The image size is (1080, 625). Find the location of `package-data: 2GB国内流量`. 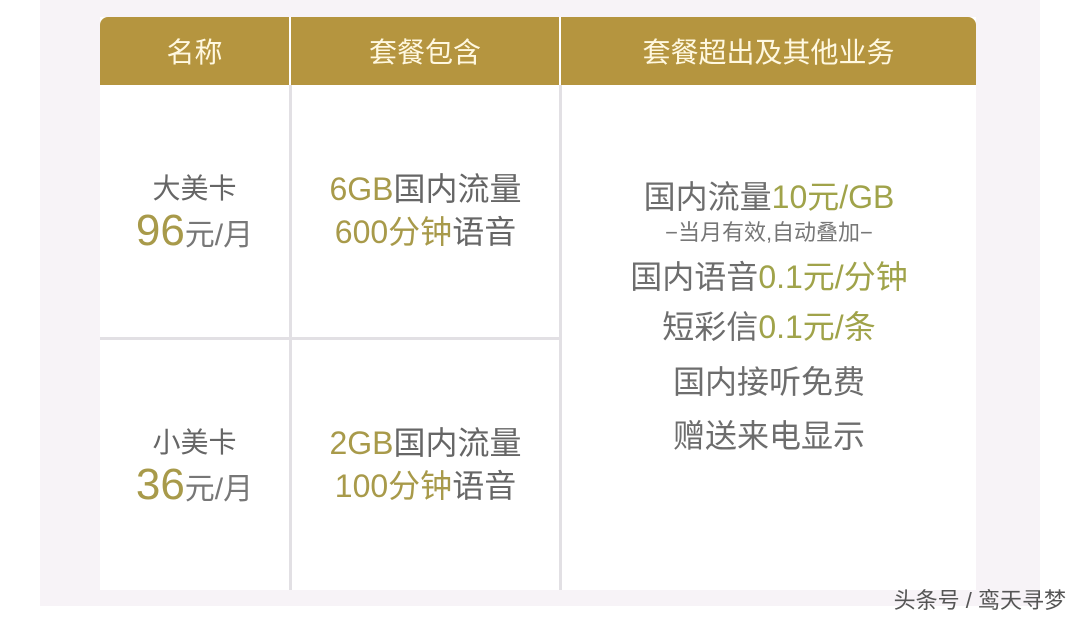

package-data: 2GB国内流量 is located at coordinates (425, 443).